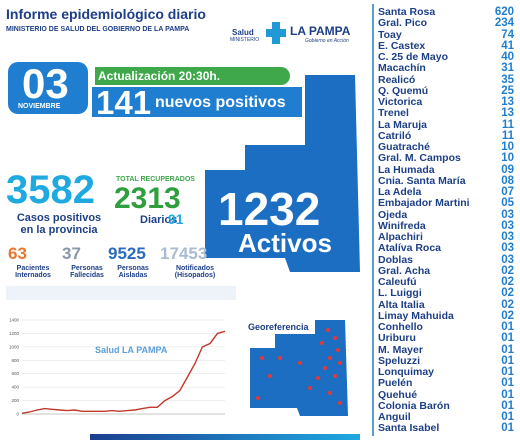  What do you see at coordinates (45, 83) in the screenshot?
I see `date-day: 03` at bounding box center [45, 83].